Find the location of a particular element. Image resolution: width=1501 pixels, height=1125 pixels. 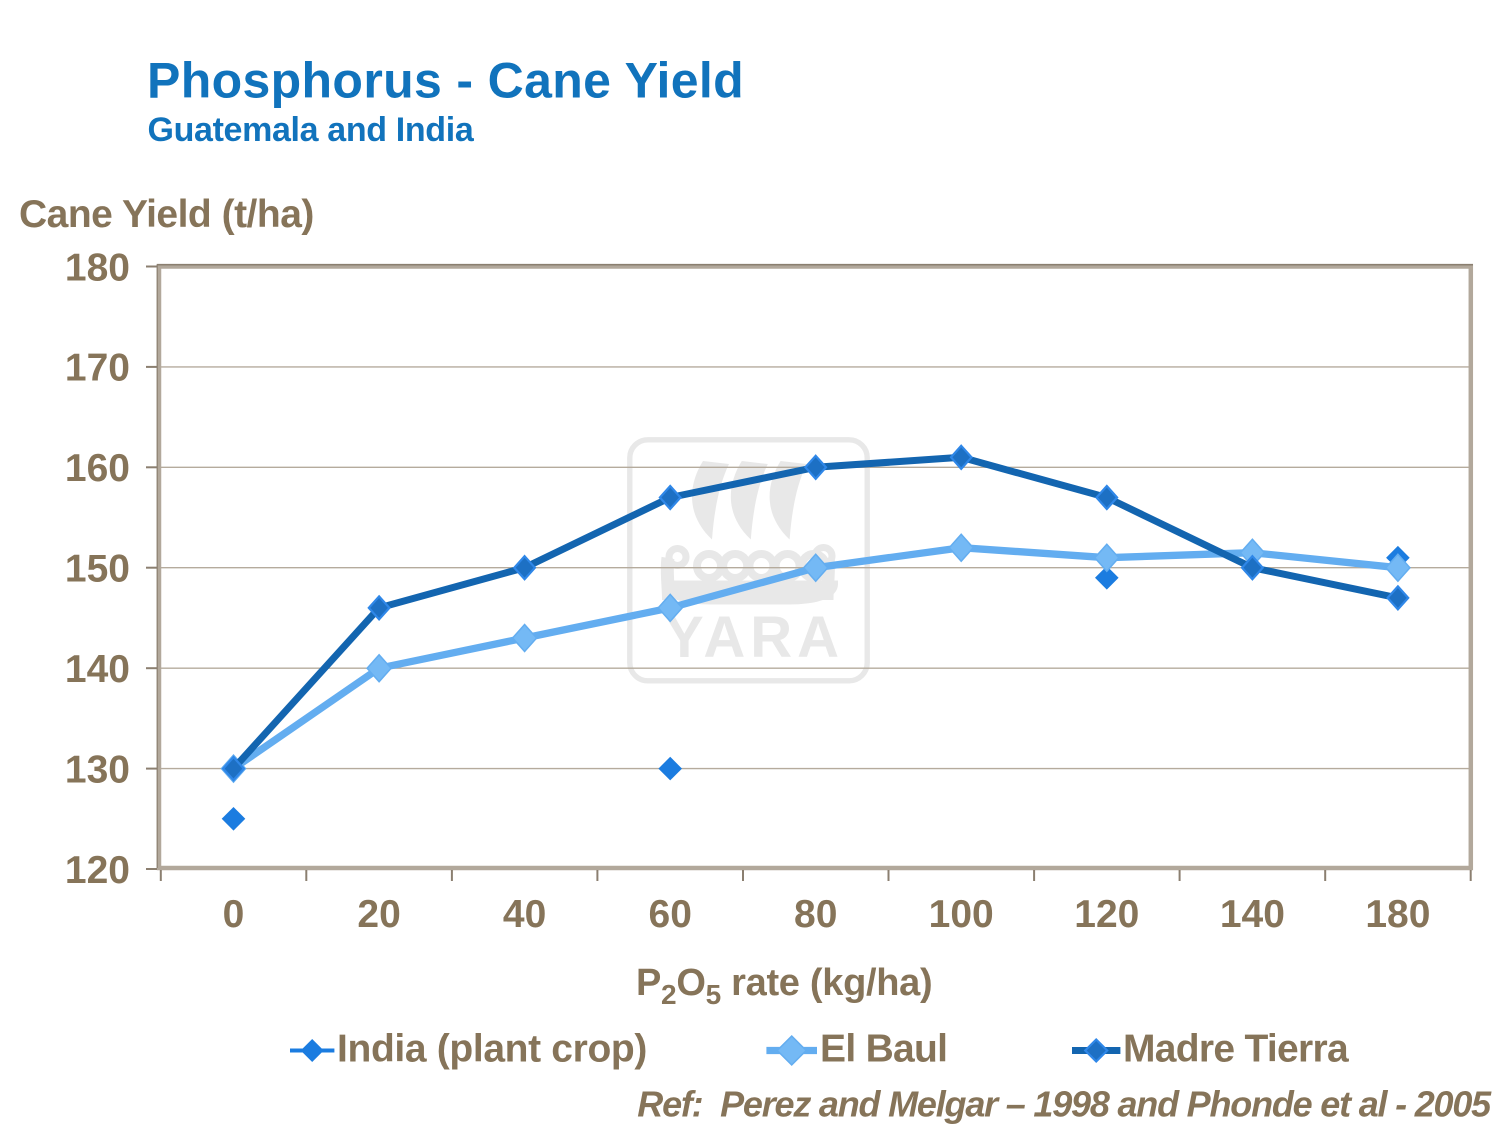

svg-text: India (plant crop) is located at coordinates (492, 1049).